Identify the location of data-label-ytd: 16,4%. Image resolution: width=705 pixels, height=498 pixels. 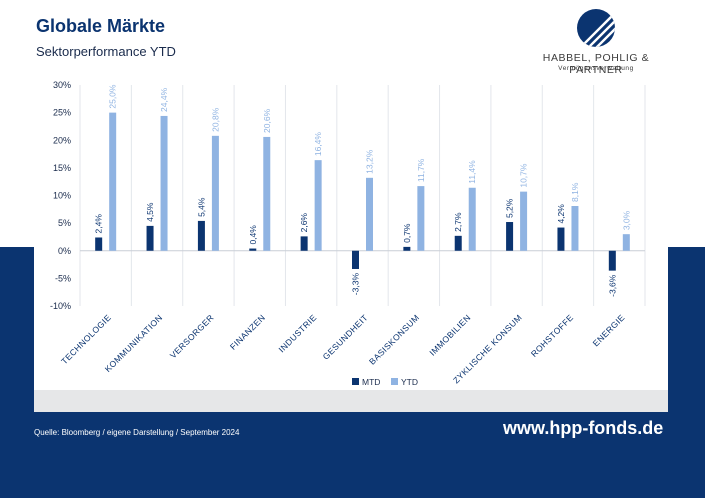
(318, 144).